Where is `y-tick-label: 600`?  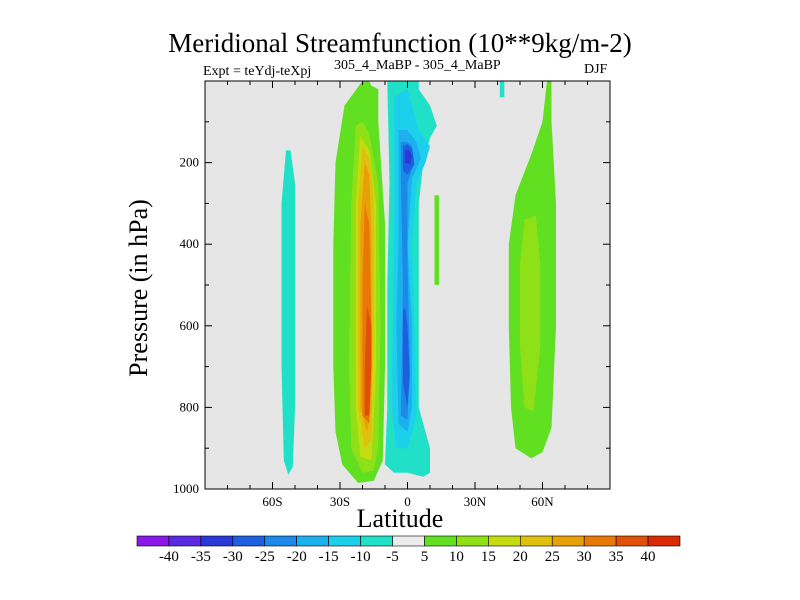 y-tick-label: 600 is located at coordinates (190, 325).